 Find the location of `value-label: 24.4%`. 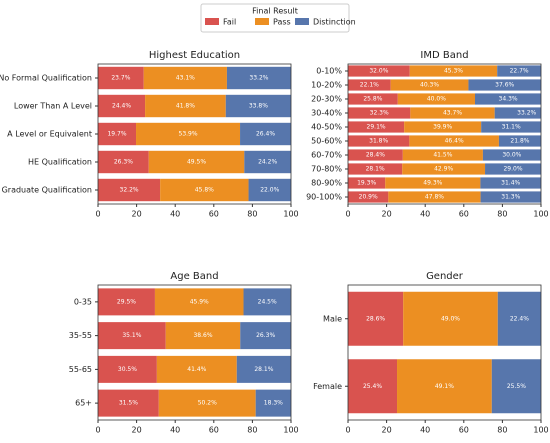

value-label: 24.4% is located at coordinates (121, 106).